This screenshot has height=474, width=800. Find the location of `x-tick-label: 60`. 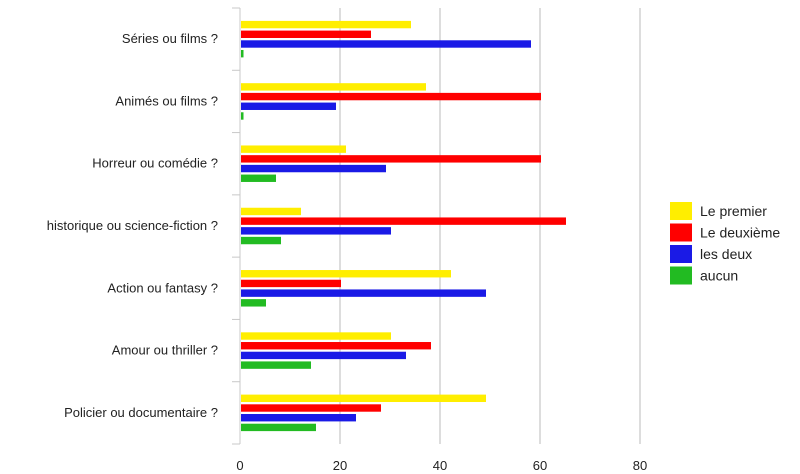

x-tick-label: 60 is located at coordinates (540, 465).